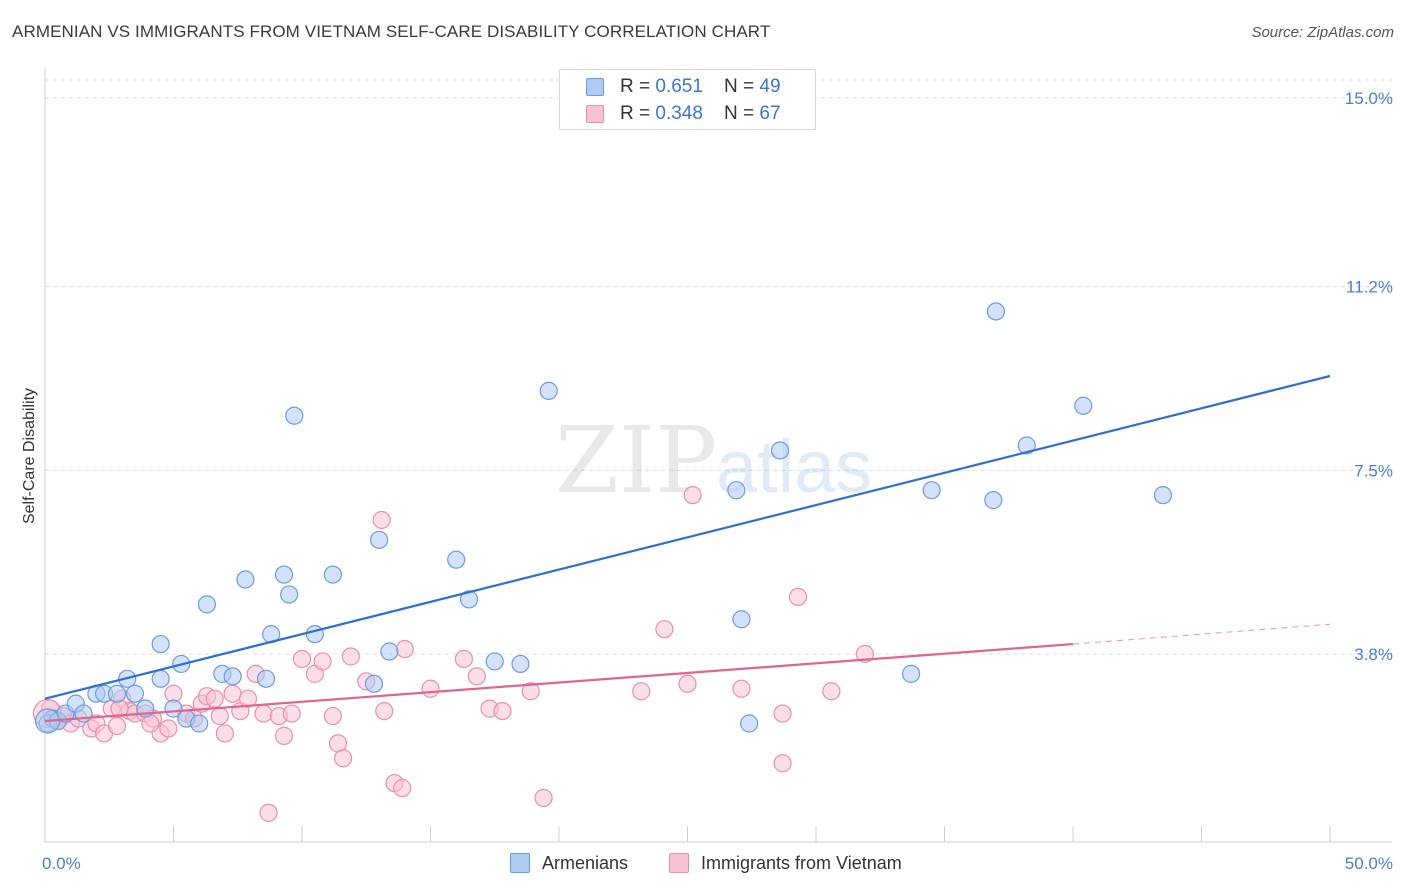 The width and height of the screenshot is (1406, 892). Describe the element at coordinates (585, 863) in the screenshot. I see `bottom-legend-label-armenians: Armenians` at that location.